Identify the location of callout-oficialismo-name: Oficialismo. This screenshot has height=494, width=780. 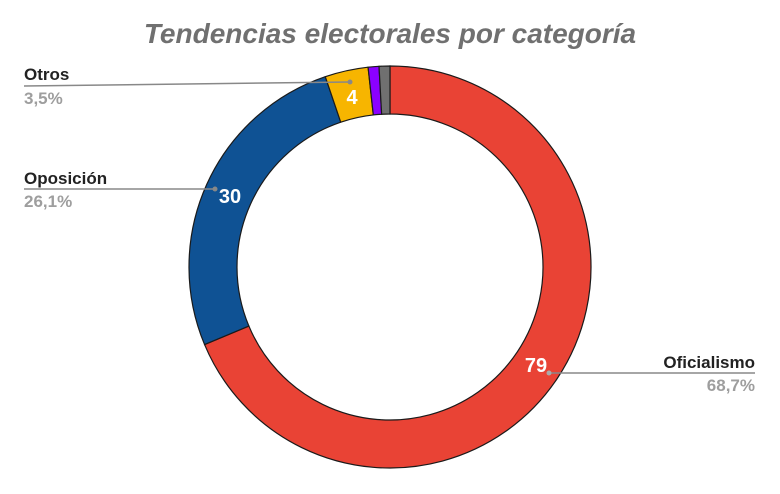
(709, 362).